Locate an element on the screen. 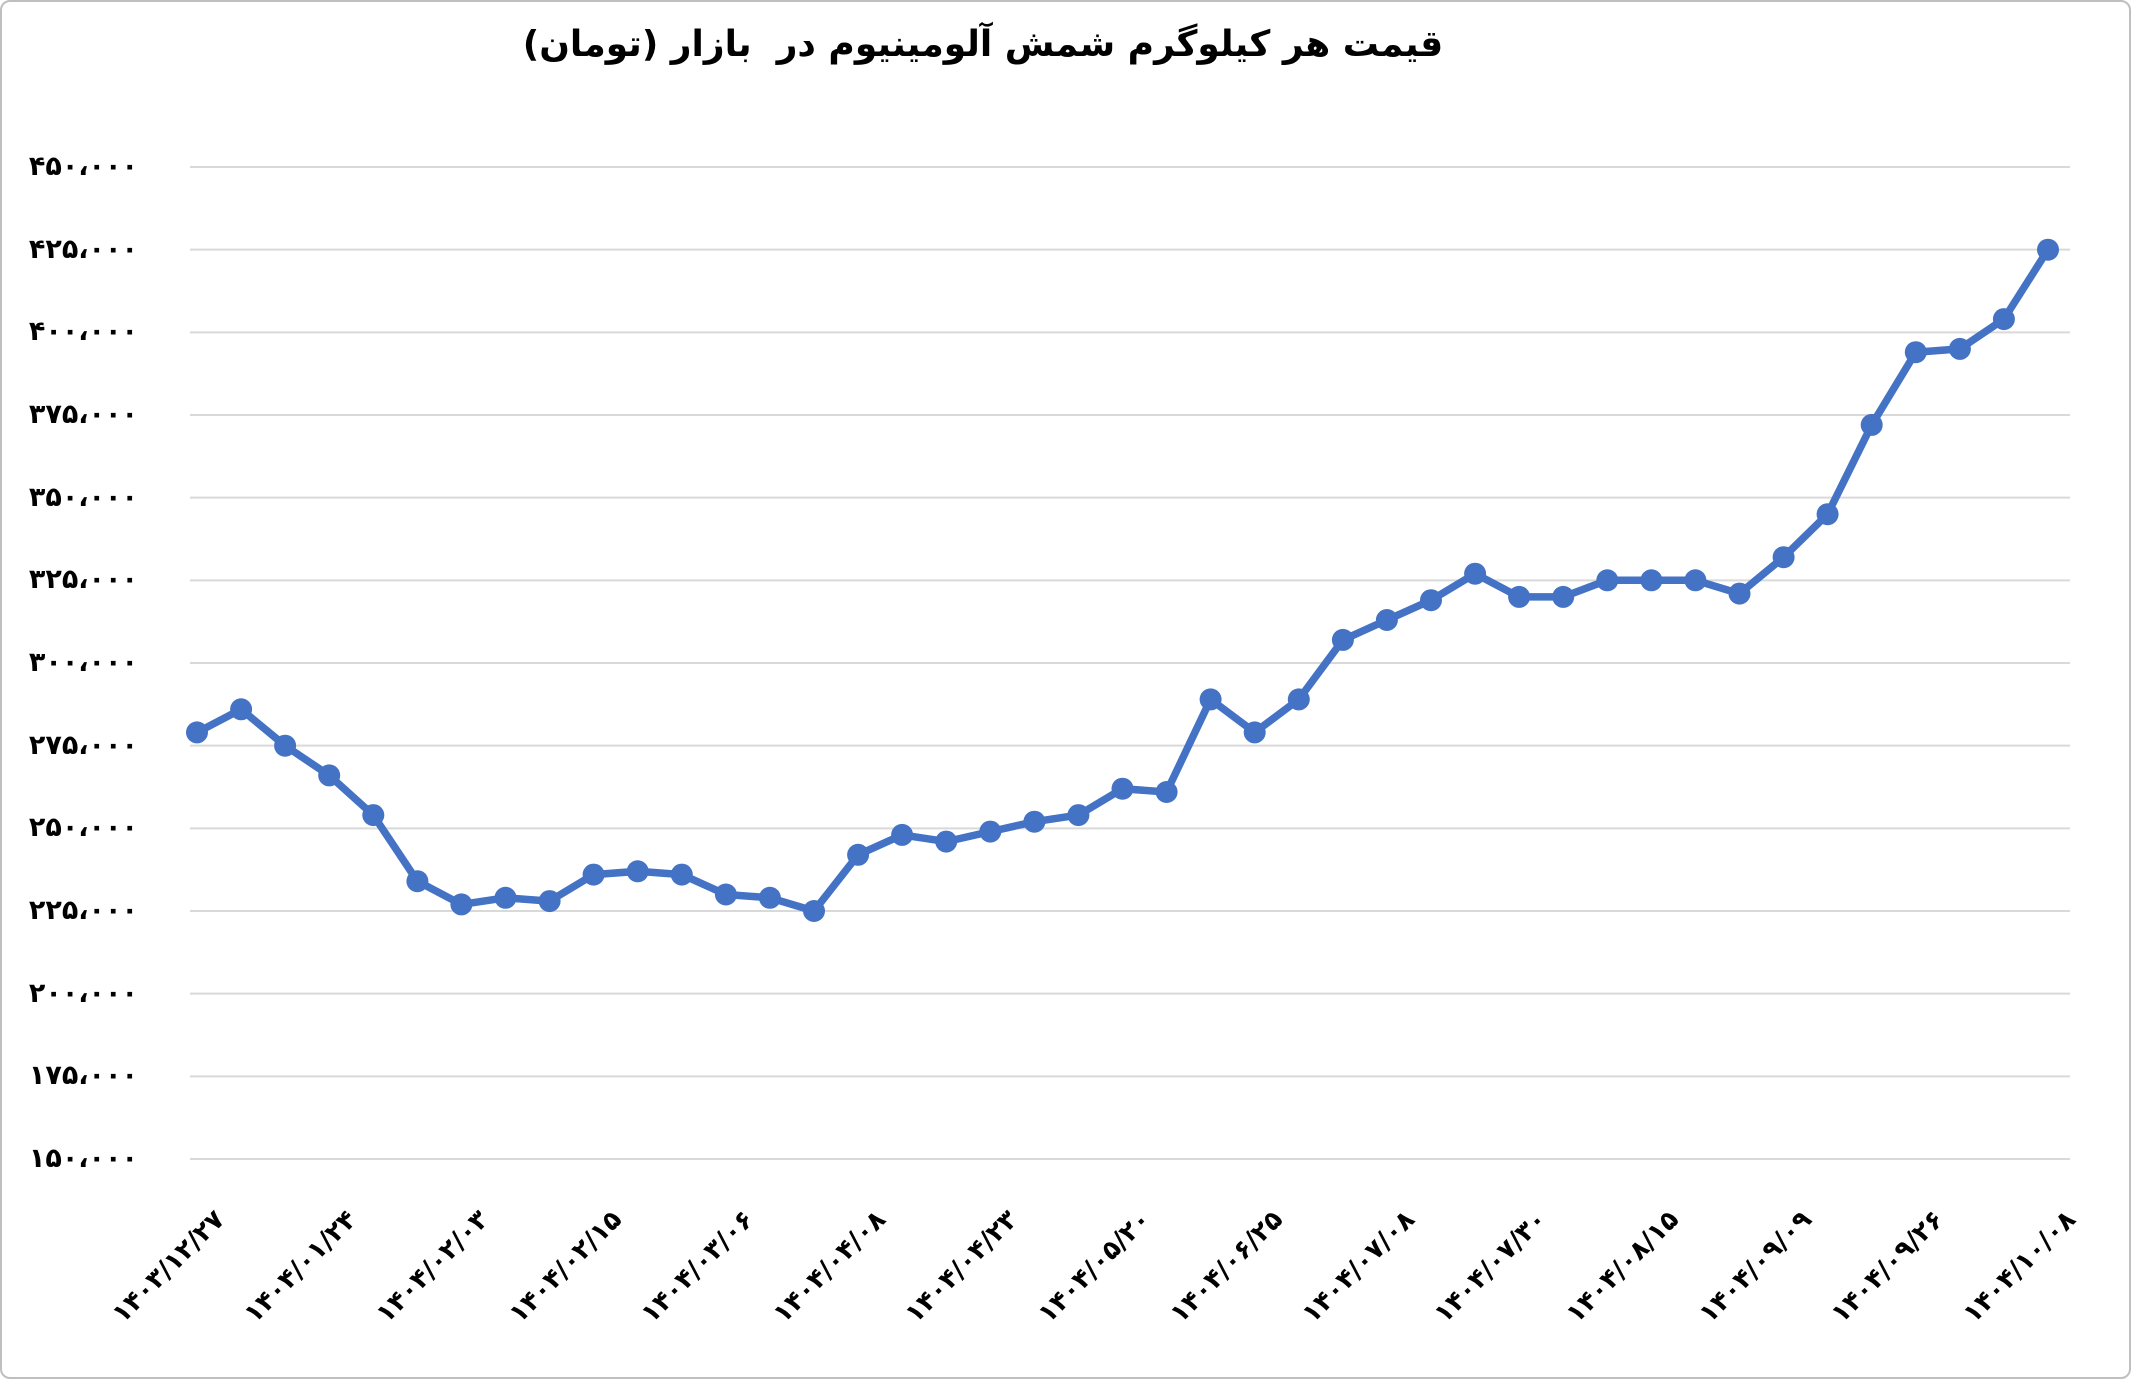 The image size is (2131, 1379). y-axis-label: ۲۷۵،۰۰۰ is located at coordinates (83, 745).